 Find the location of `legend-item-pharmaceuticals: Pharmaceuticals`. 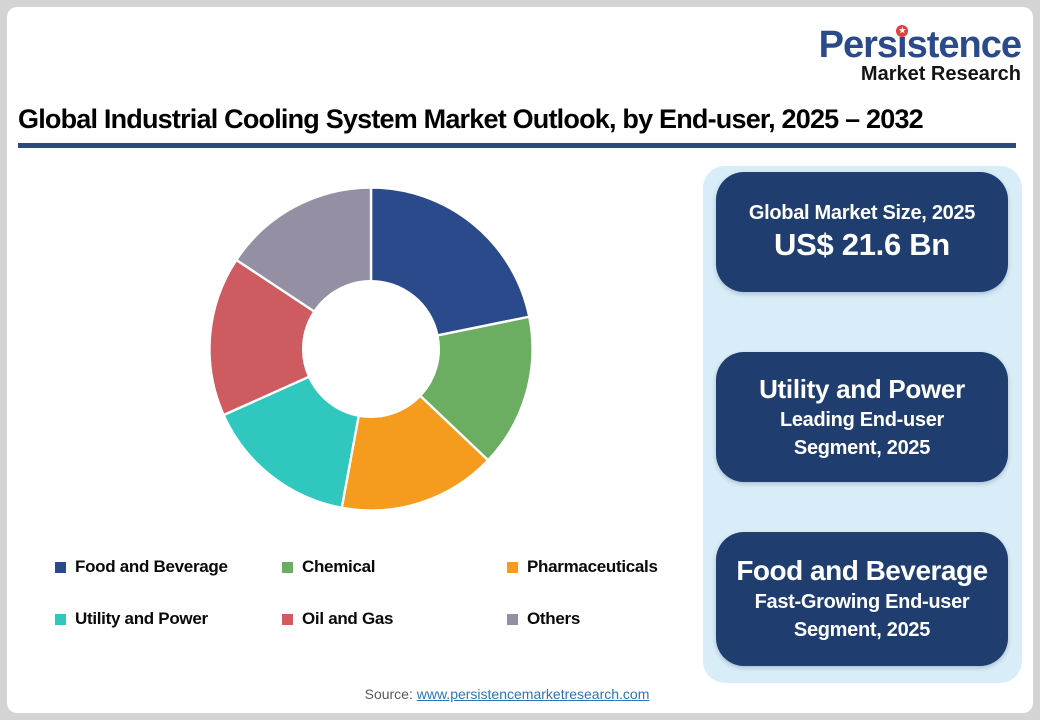

legend-item-pharmaceuticals: Pharmaceuticals is located at coordinates (582, 567).